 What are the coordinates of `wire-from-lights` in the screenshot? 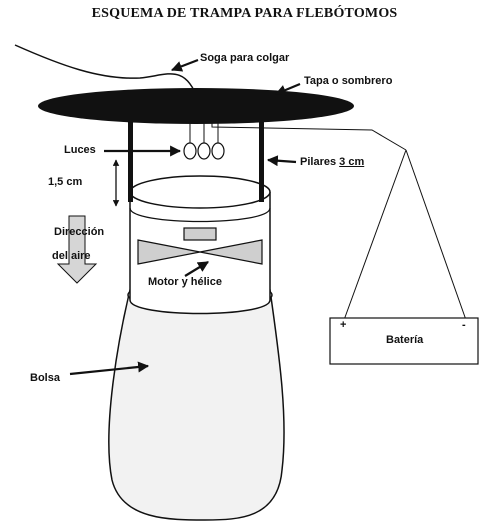 It's located at (309, 136).